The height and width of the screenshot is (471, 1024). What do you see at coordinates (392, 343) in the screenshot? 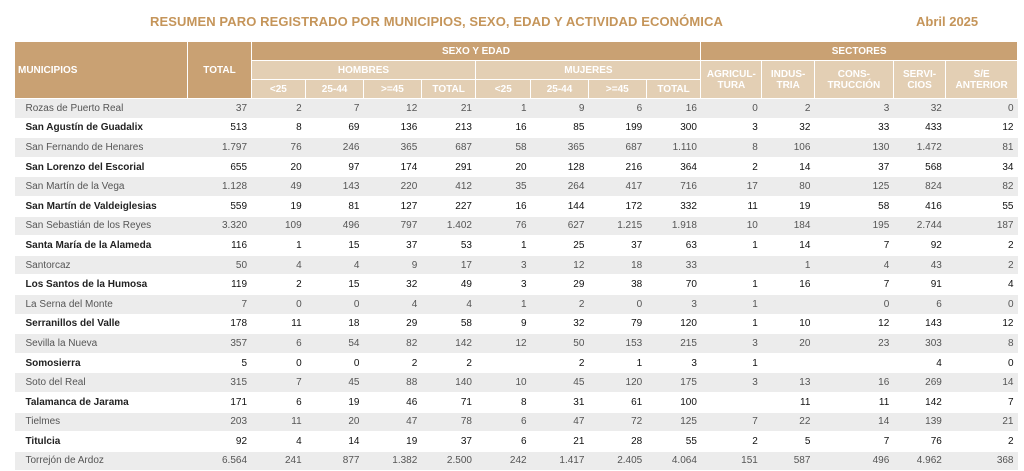
I see `cell-hombres-ge45: 82` at bounding box center [392, 343].